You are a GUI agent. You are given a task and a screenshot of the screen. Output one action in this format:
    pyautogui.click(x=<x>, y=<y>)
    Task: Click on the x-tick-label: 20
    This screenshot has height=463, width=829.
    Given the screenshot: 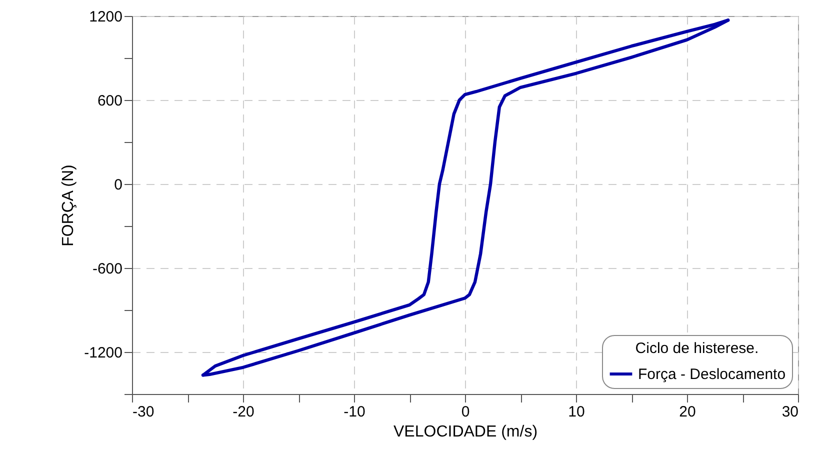 What is the action you would take?
    pyautogui.click(x=687, y=412)
    